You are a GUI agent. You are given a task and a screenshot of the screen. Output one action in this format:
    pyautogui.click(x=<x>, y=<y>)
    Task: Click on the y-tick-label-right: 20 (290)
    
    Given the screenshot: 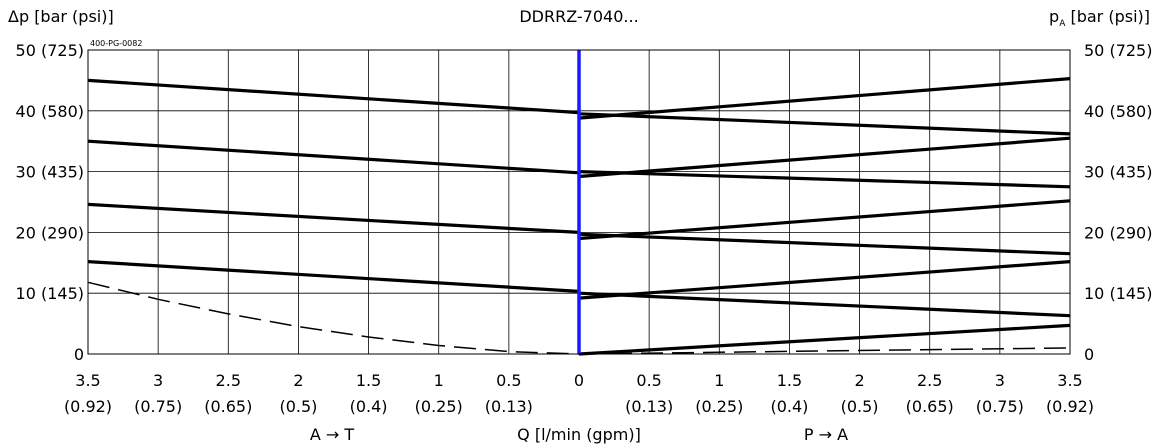 What is the action you would take?
    pyautogui.click(x=1118, y=232)
    